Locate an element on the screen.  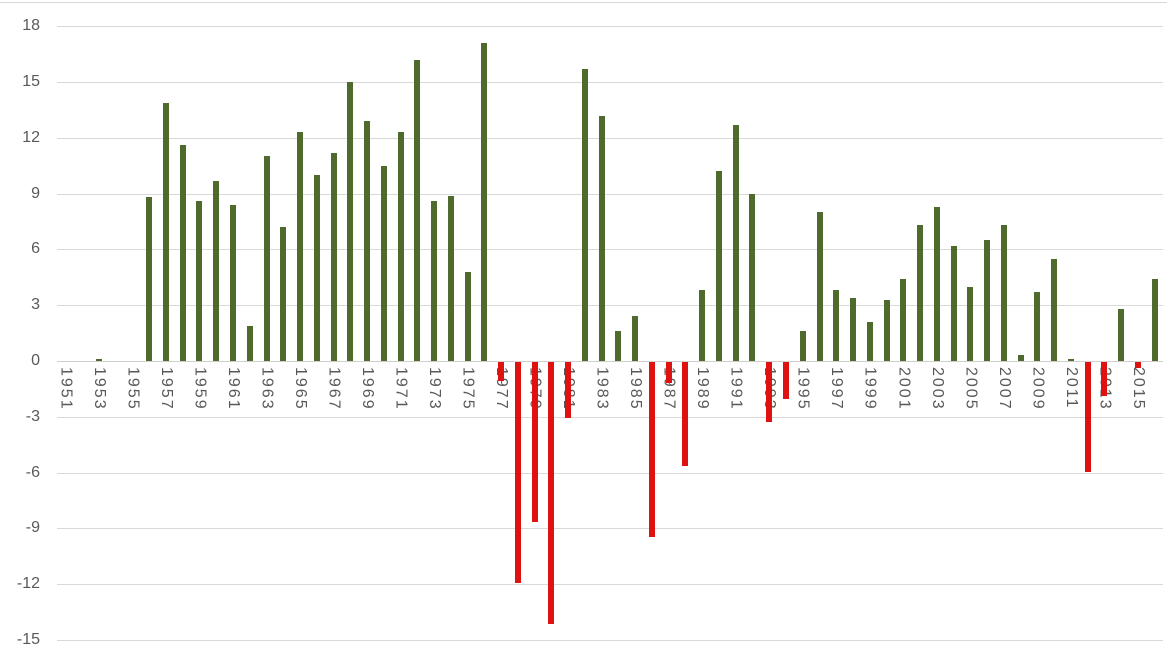
bar-1964 is located at coordinates (283, 294).